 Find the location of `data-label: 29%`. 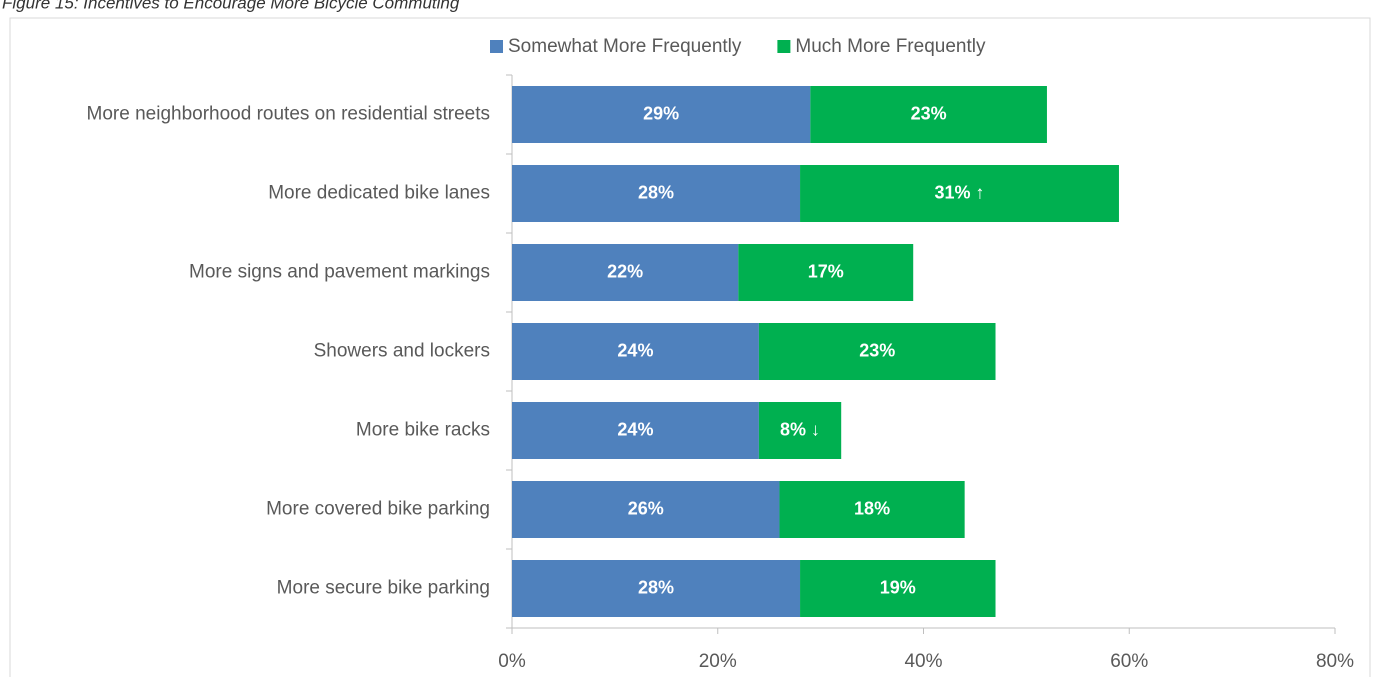

data-label: 29% is located at coordinates (661, 113).